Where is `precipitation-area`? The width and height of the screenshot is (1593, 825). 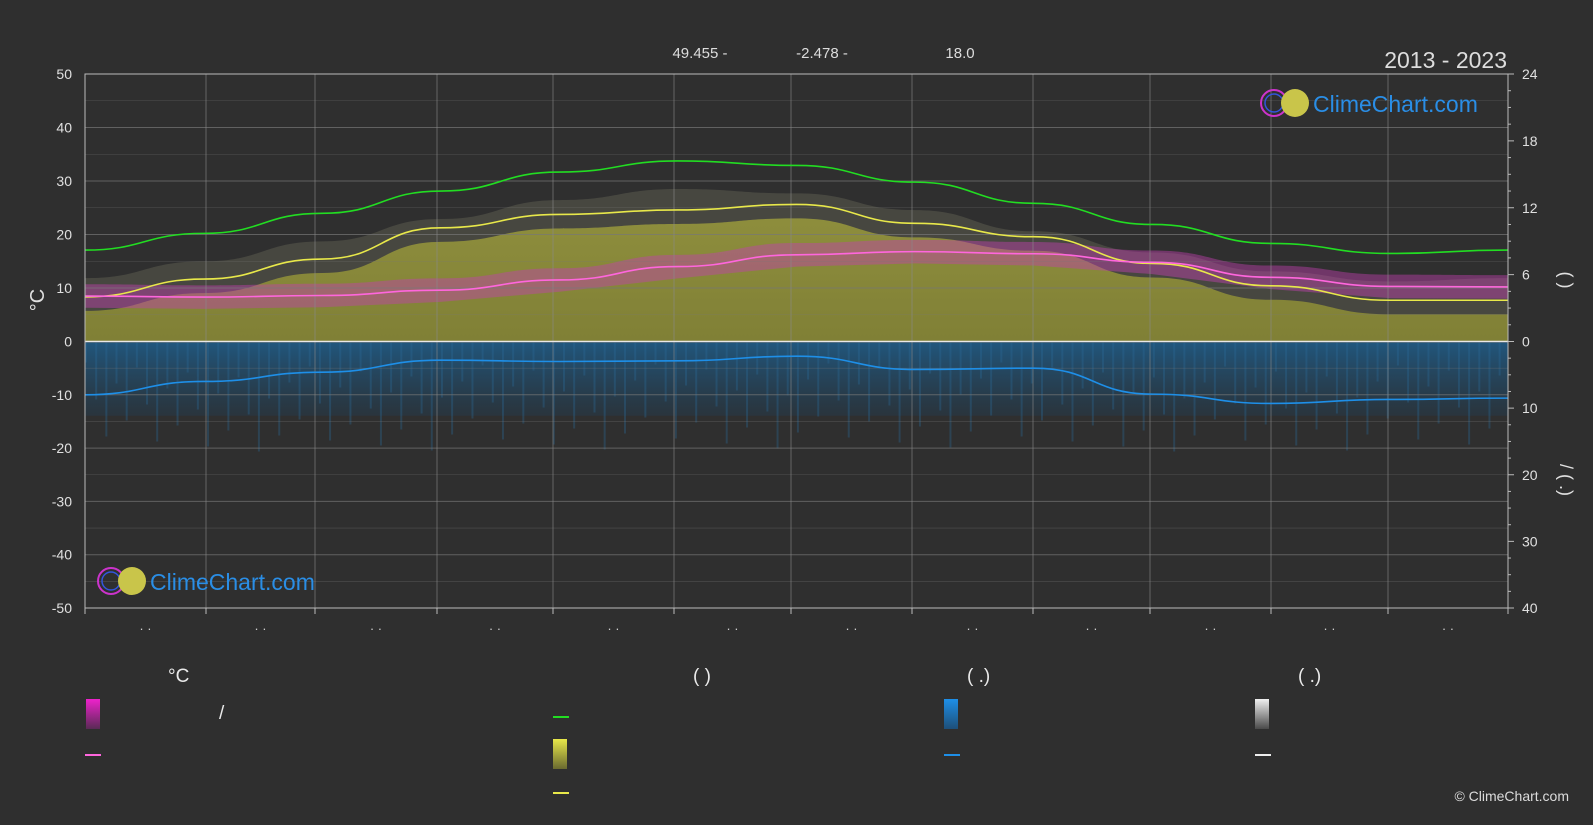
precipitation-area is located at coordinates (796, 379).